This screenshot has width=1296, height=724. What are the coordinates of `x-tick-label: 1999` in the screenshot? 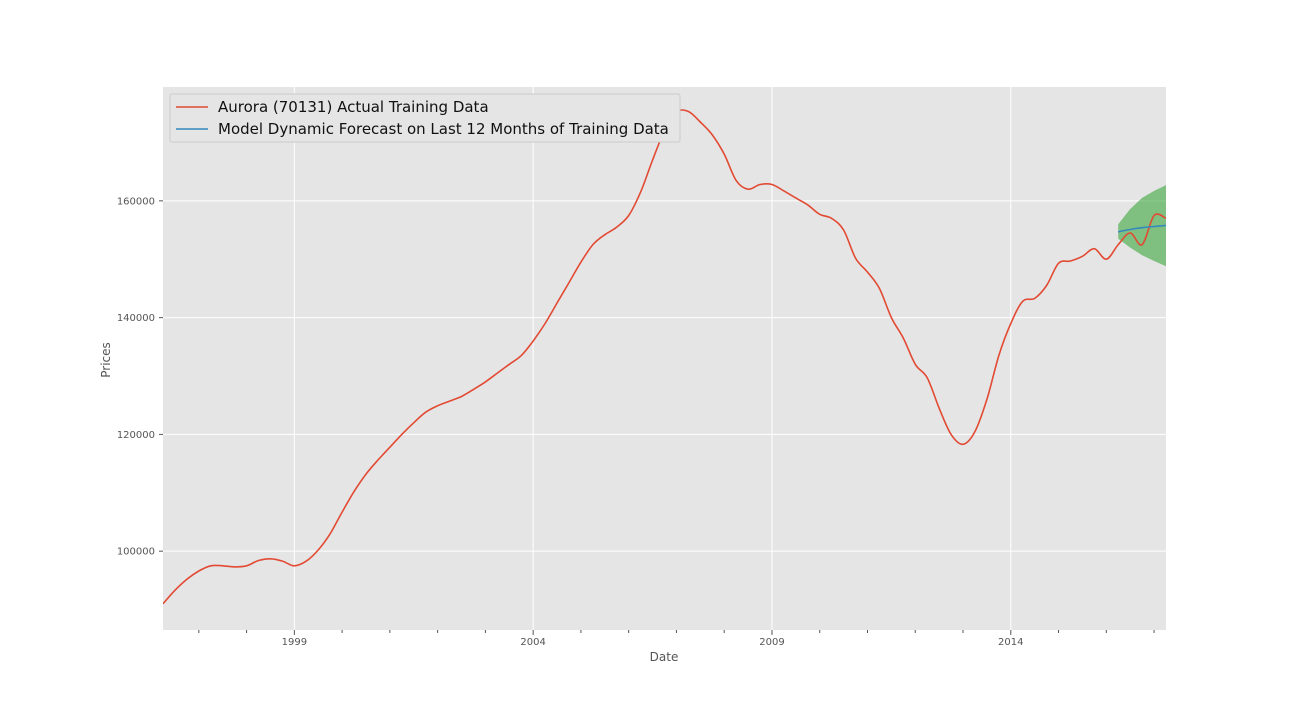 It's located at (294, 642).